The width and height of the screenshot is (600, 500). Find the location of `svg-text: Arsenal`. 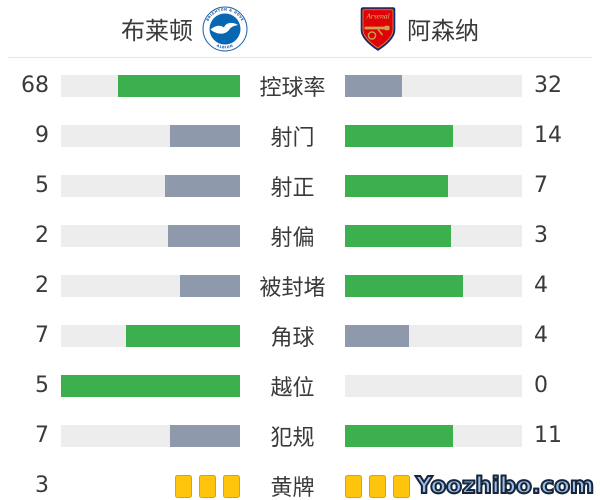

svg-text: Arsenal is located at coordinates (377, 15).